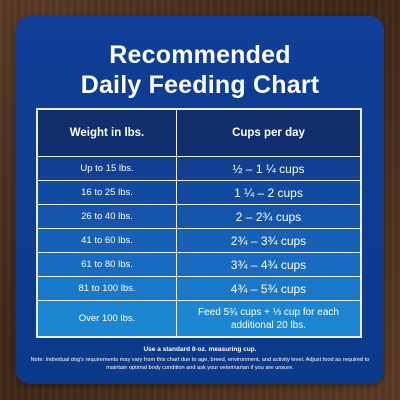 This screenshot has height=400, width=400. What do you see at coordinates (107, 240) in the screenshot?
I see `weight-cell: 41 to 60 lbs.` at bounding box center [107, 240].